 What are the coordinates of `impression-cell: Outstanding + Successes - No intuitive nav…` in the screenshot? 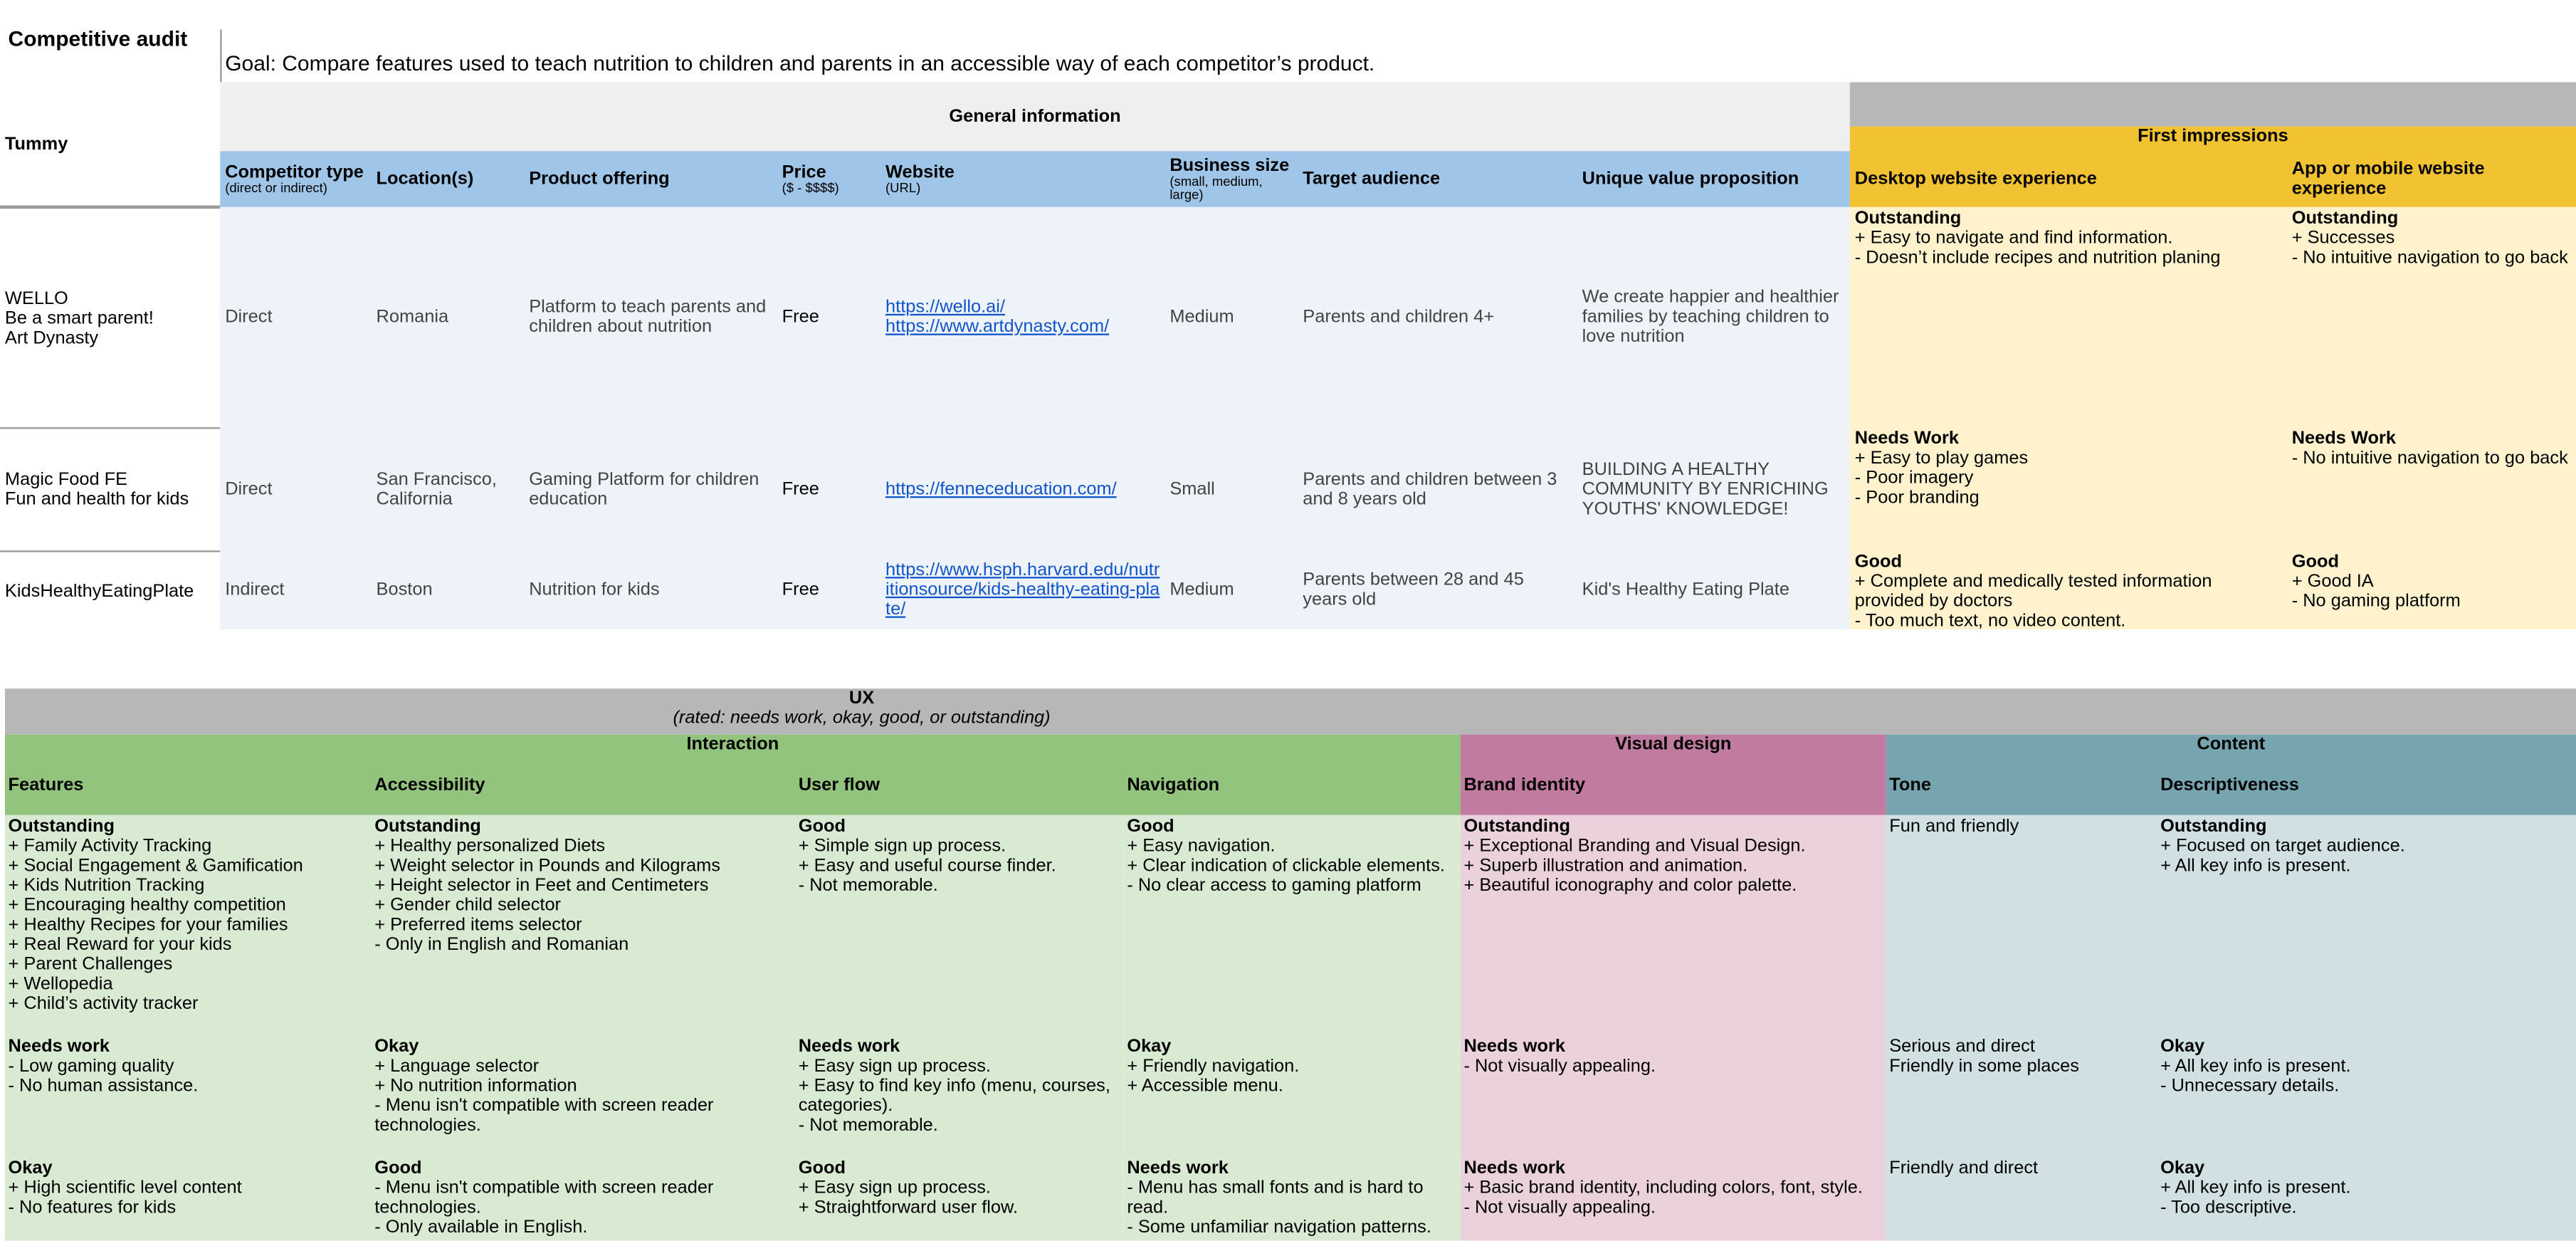 It's located at (2432, 317).